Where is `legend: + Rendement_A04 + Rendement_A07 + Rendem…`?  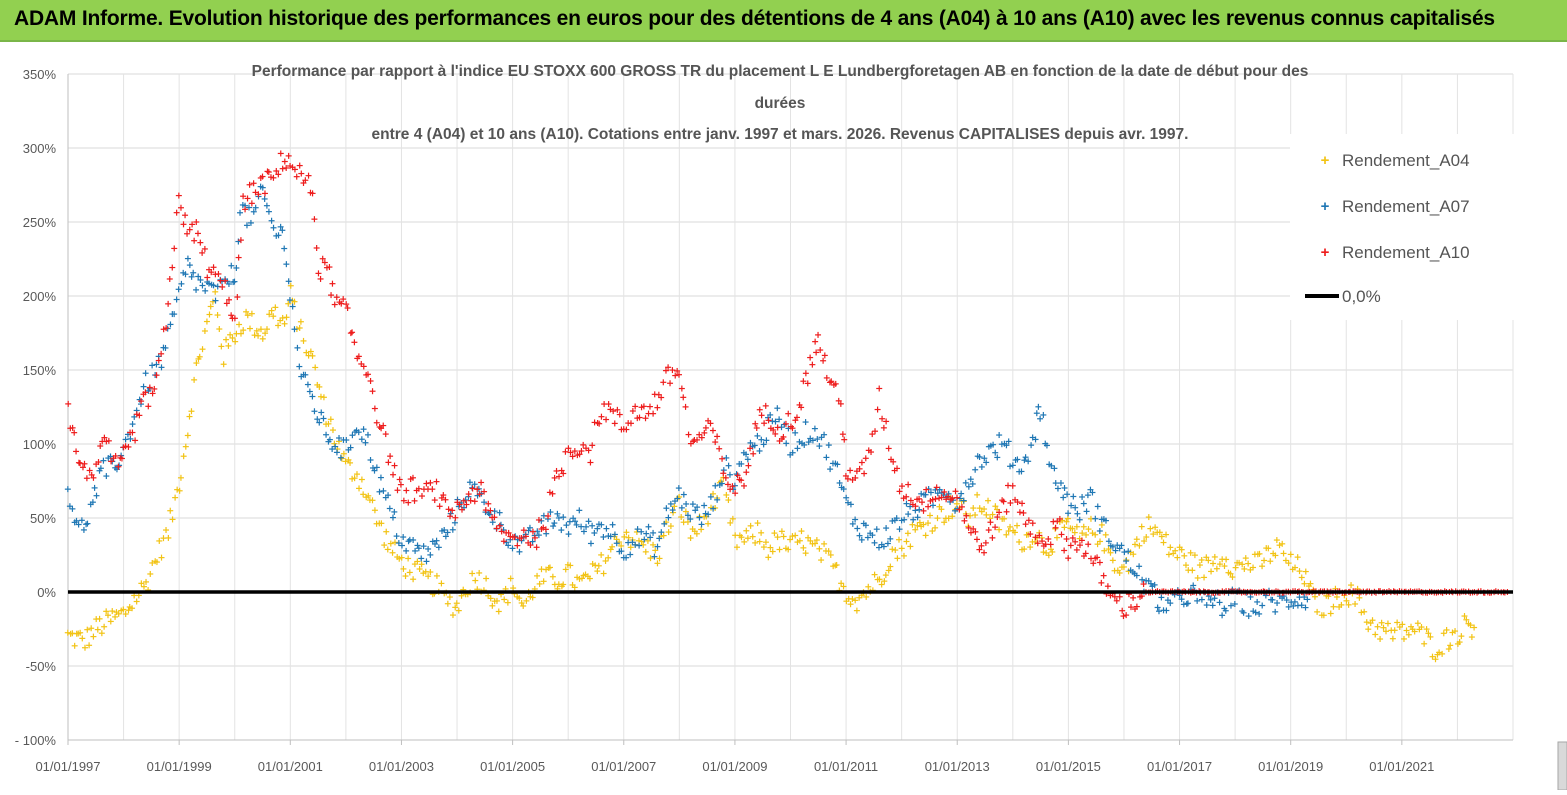
legend: + Rendement_A04 + Rendement_A07 + Rendem… is located at coordinates (1405, 227).